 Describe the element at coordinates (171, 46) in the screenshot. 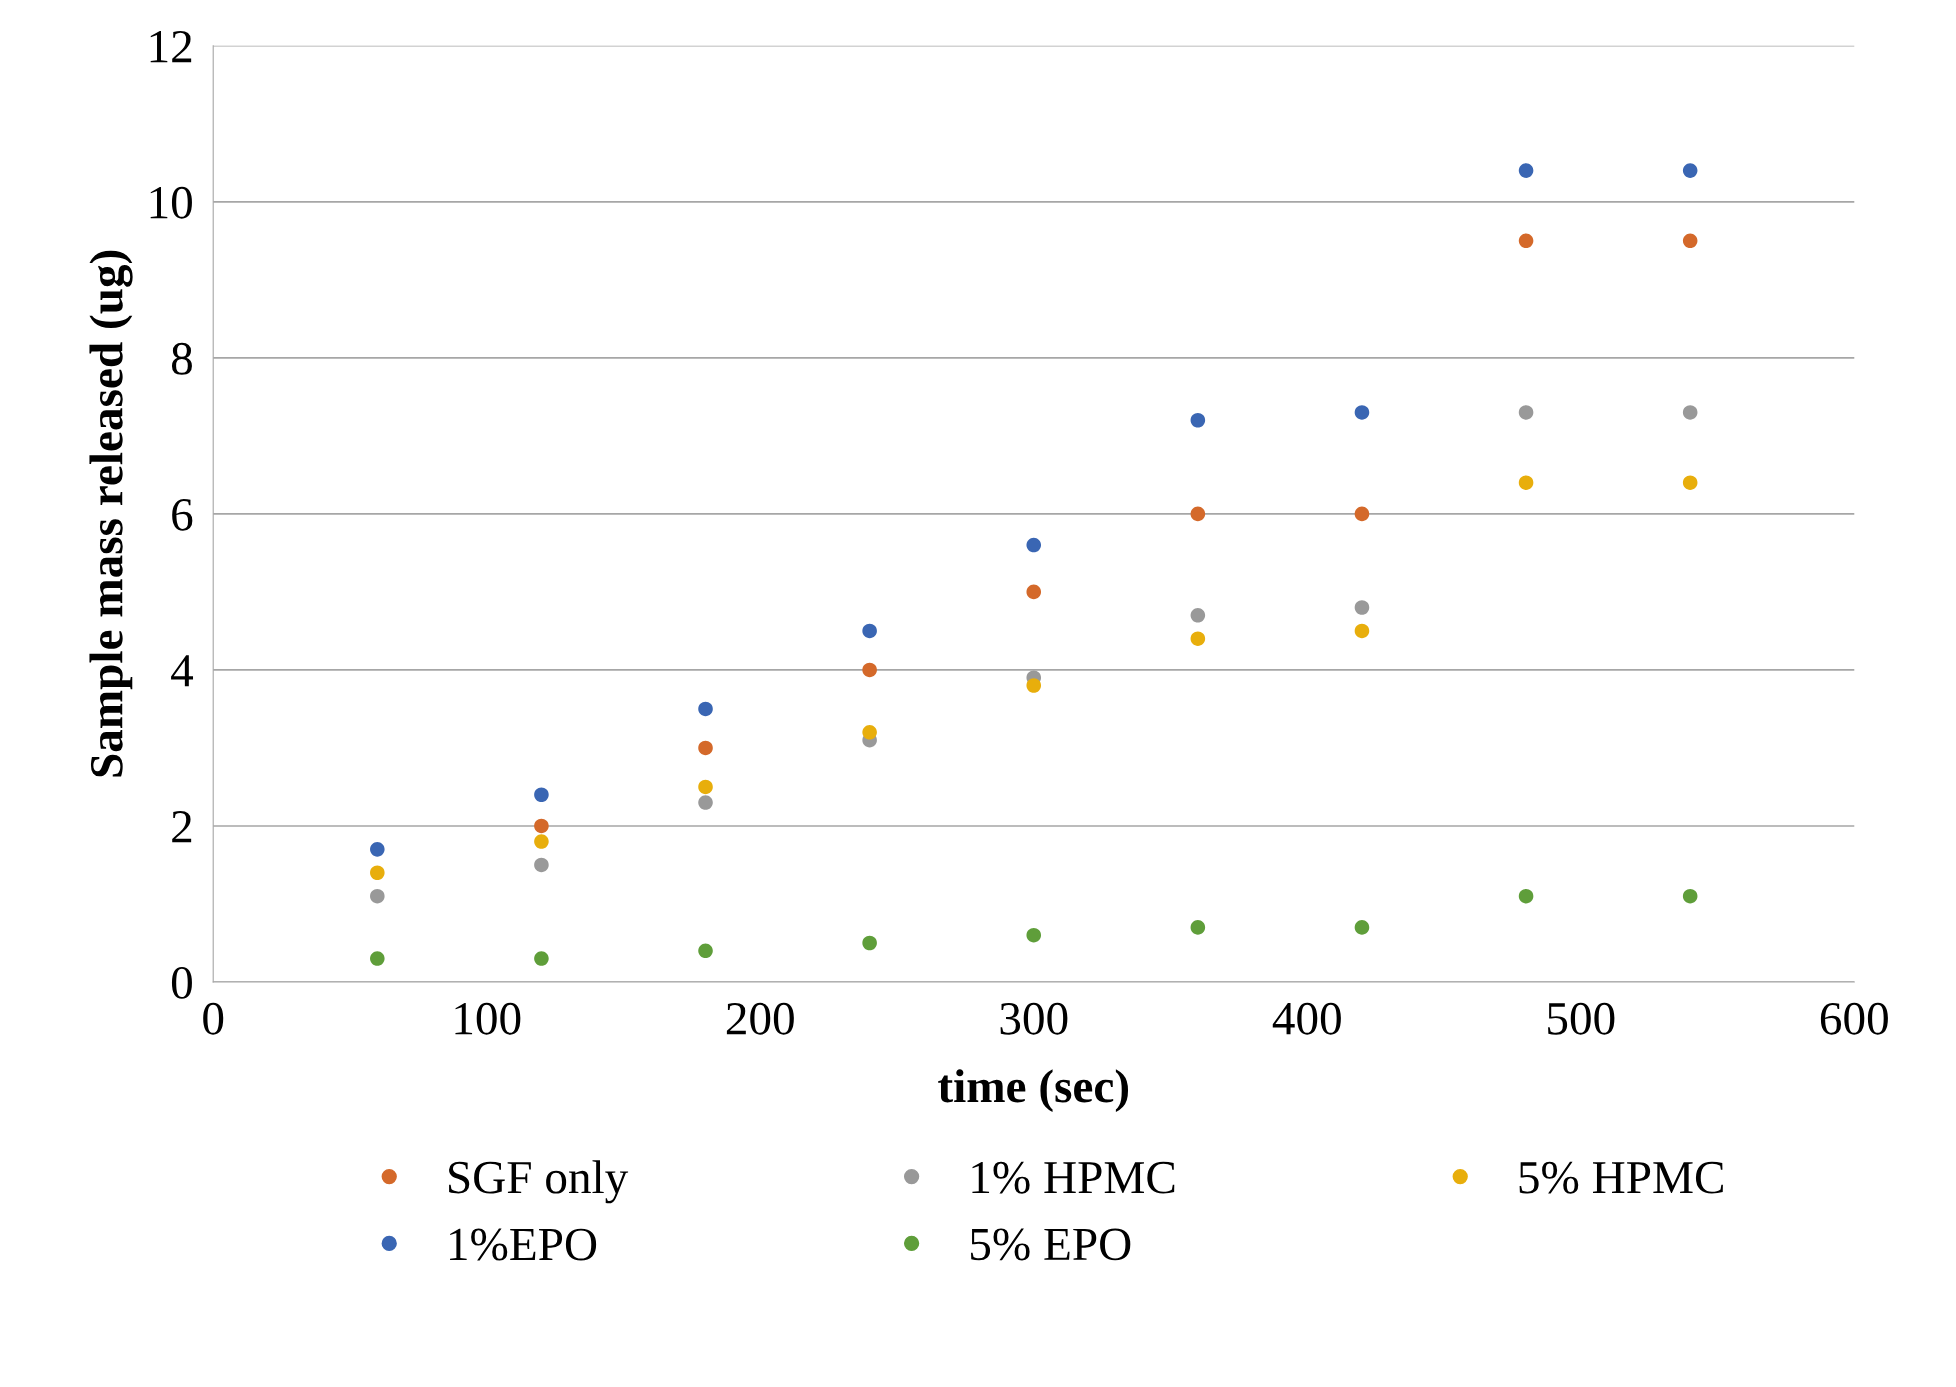

I see `y-tick-label: 12` at that location.